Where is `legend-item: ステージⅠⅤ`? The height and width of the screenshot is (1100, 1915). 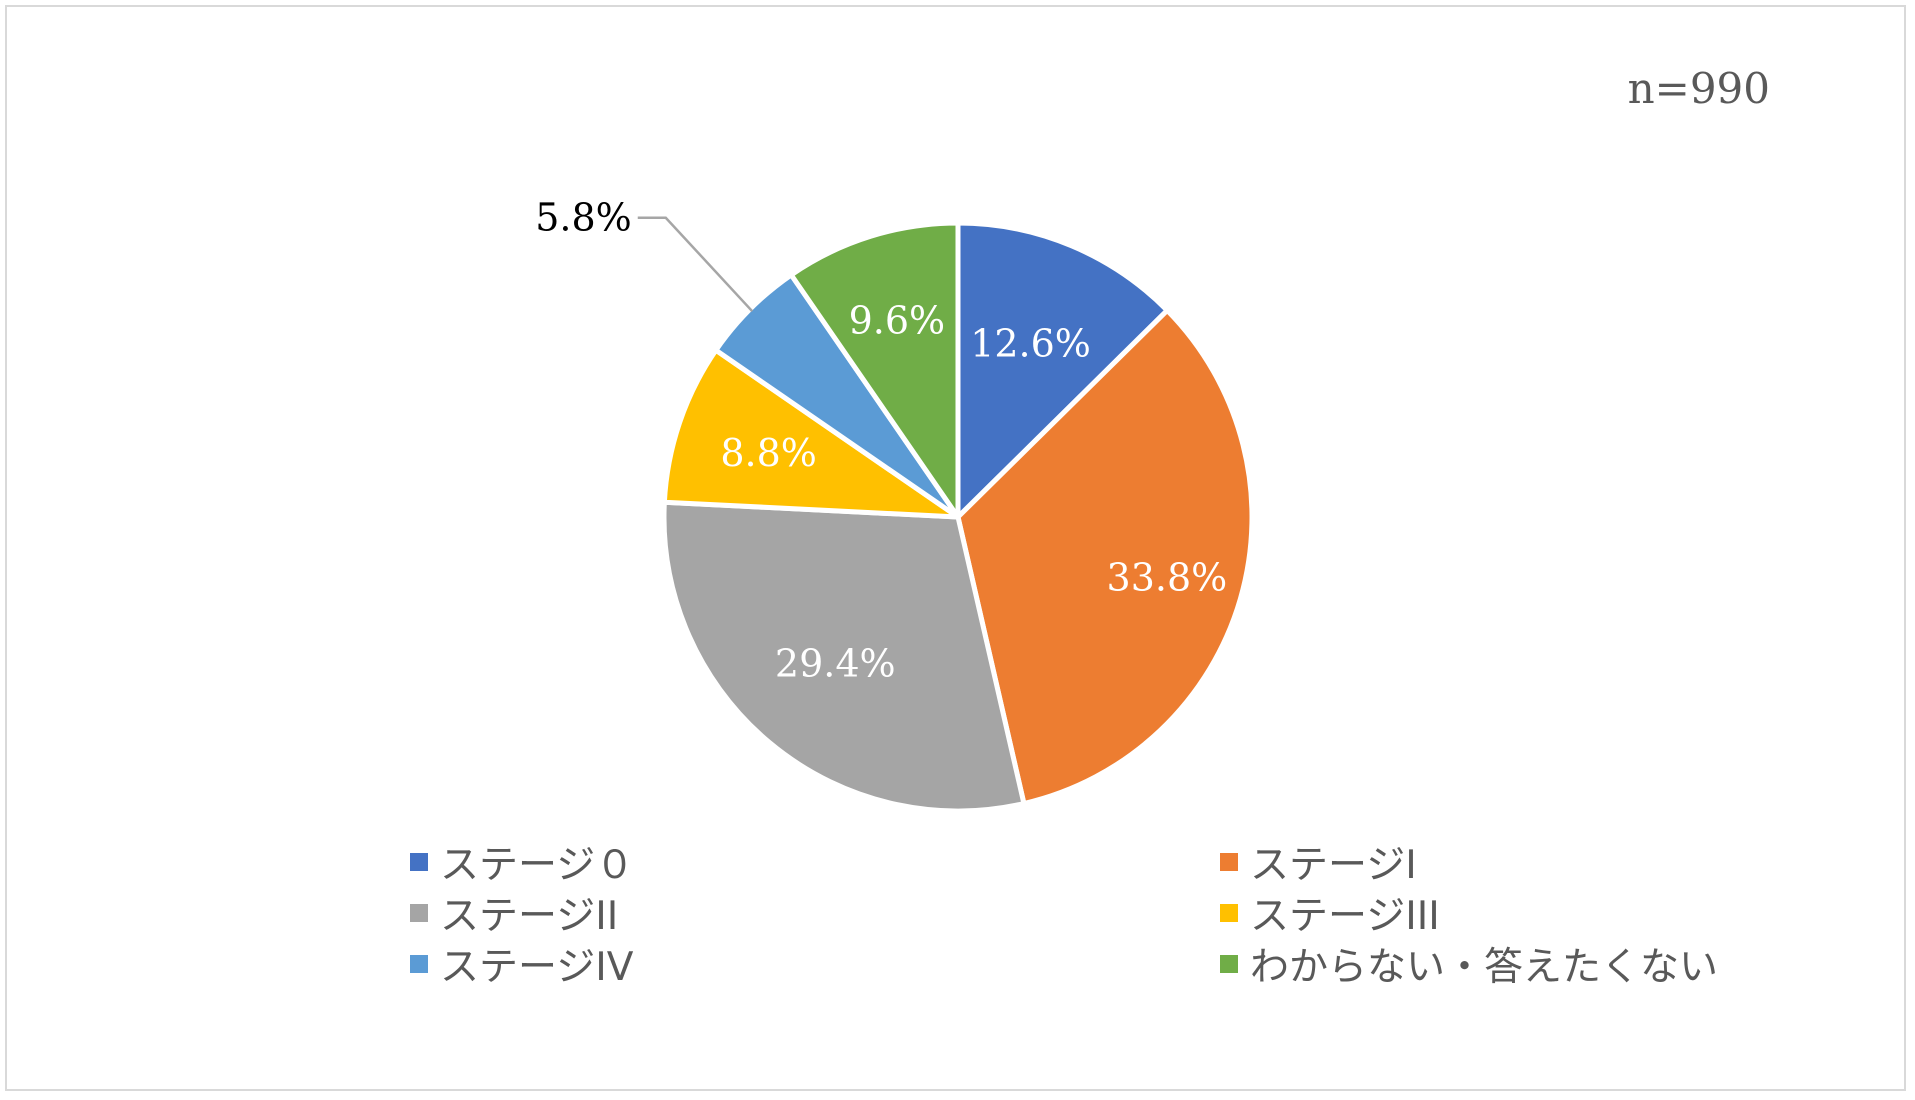 legend-item: ステージⅠⅤ is located at coordinates (815, 965).